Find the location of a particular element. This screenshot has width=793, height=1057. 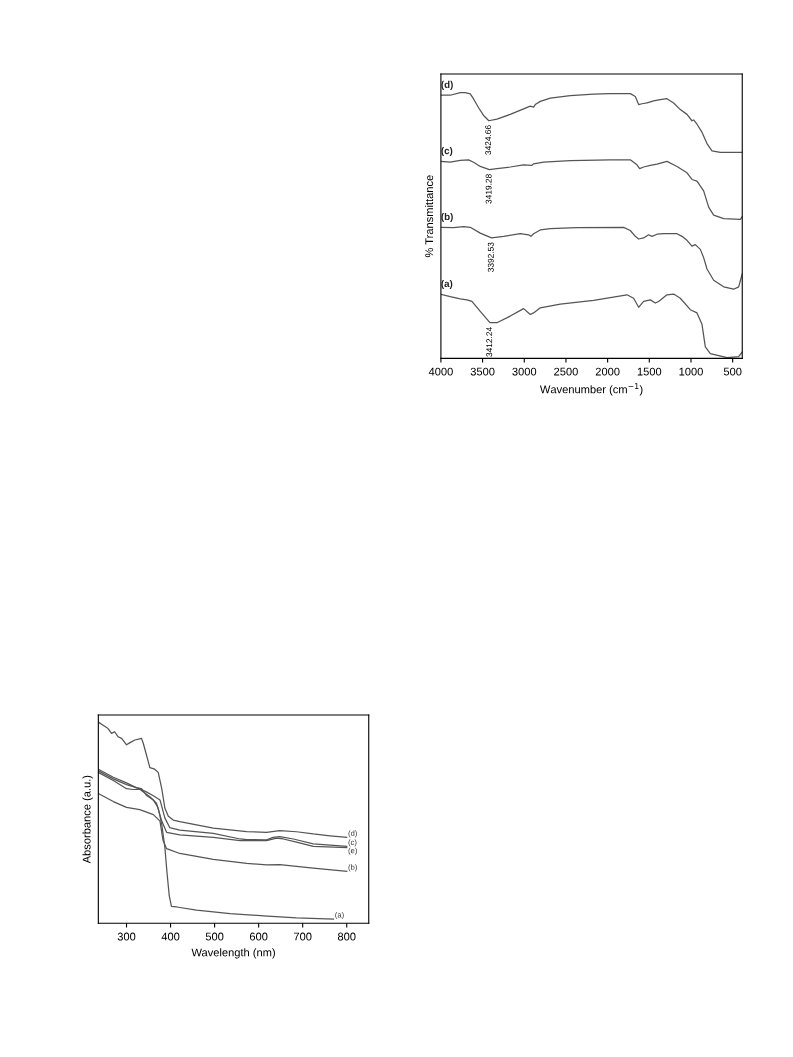

x-tick-label: 700 is located at coordinates (302, 936).